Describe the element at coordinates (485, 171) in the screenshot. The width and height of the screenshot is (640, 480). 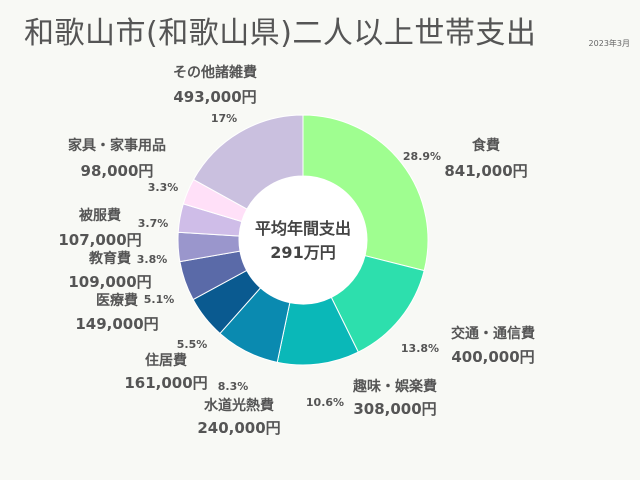
I see `label-amount-1: 841,000円` at that location.